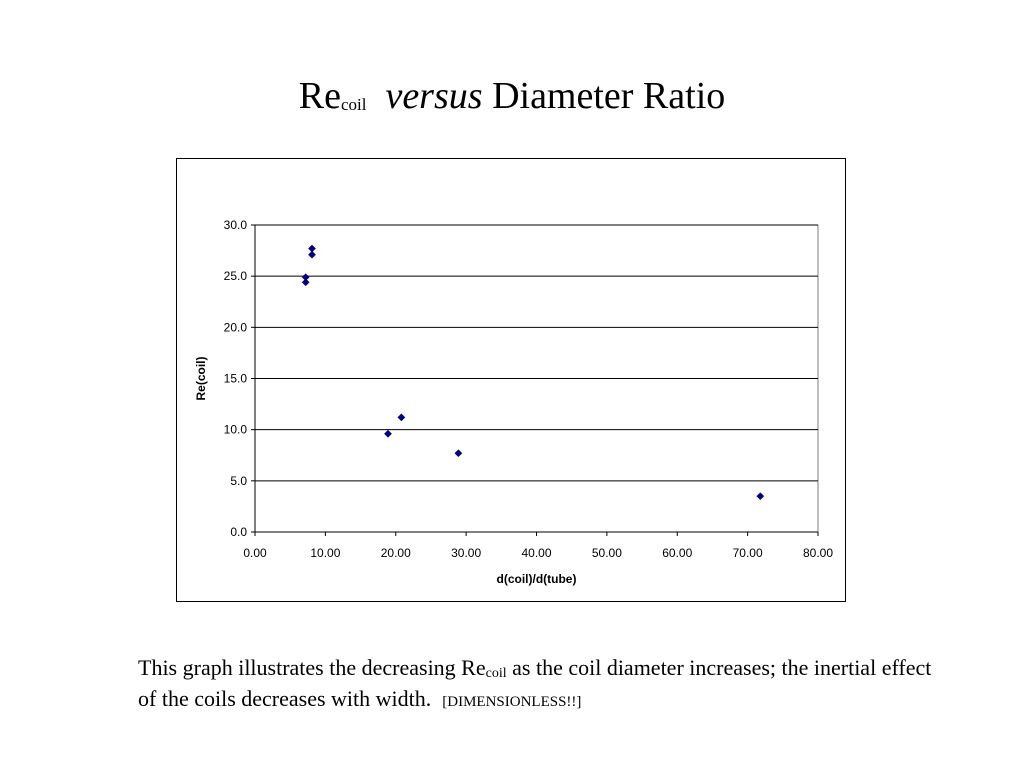 The image size is (1024, 768). What do you see at coordinates (236, 276) in the screenshot?
I see `y-tick-label: 25.0` at bounding box center [236, 276].